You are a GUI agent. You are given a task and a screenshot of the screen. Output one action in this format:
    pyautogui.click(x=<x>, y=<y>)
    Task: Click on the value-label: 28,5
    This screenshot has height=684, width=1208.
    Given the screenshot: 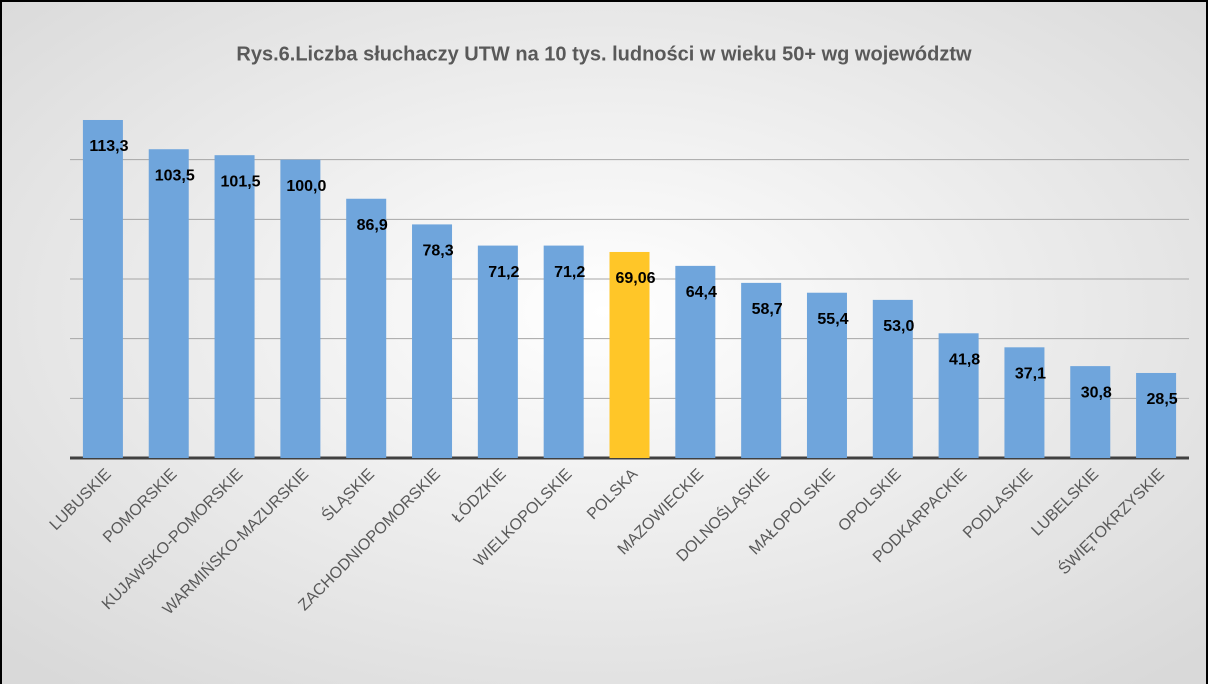 What is the action you would take?
    pyautogui.click(x=1162, y=399)
    